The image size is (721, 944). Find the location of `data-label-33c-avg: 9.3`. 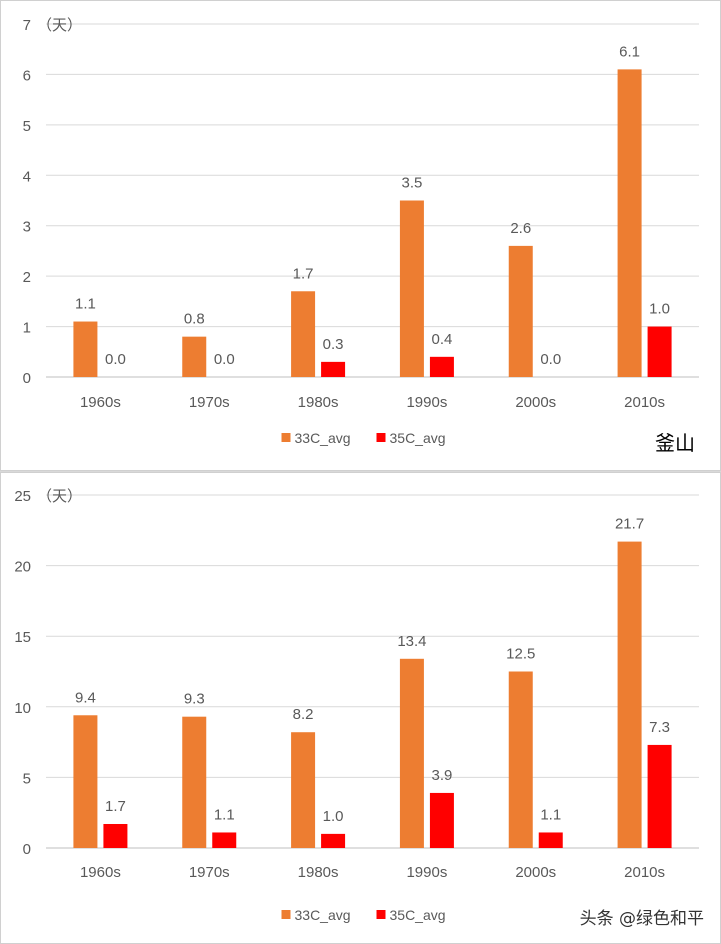

data-label-33c-avg: 9.3 is located at coordinates (194, 699).